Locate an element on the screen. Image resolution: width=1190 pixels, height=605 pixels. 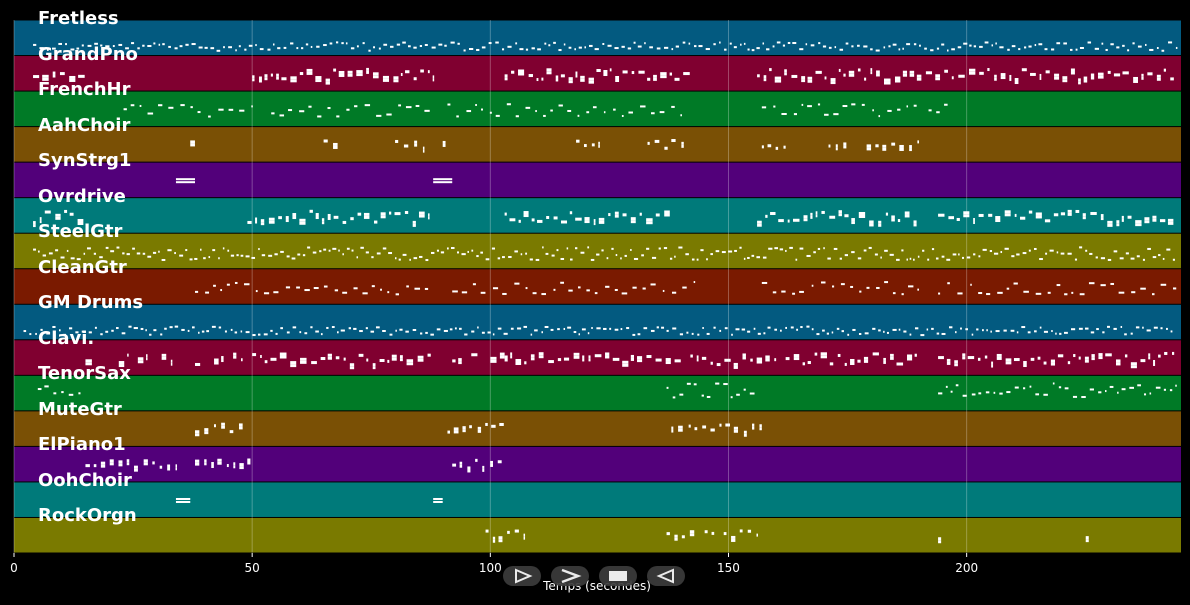
forward-button is located at coordinates (570, 576).